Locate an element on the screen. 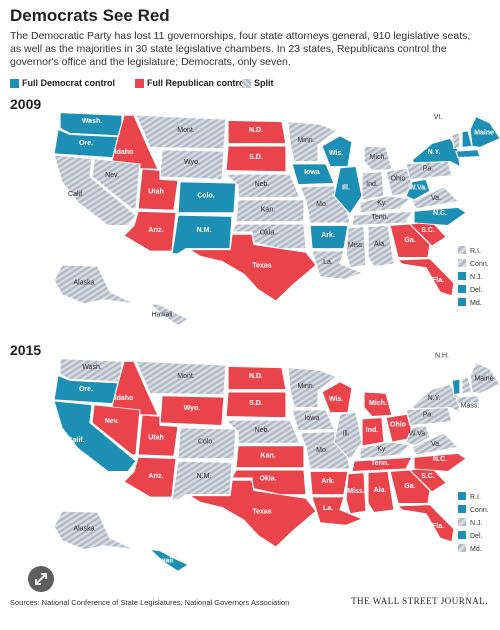  state-label-ut: Utah is located at coordinates (156, 191).